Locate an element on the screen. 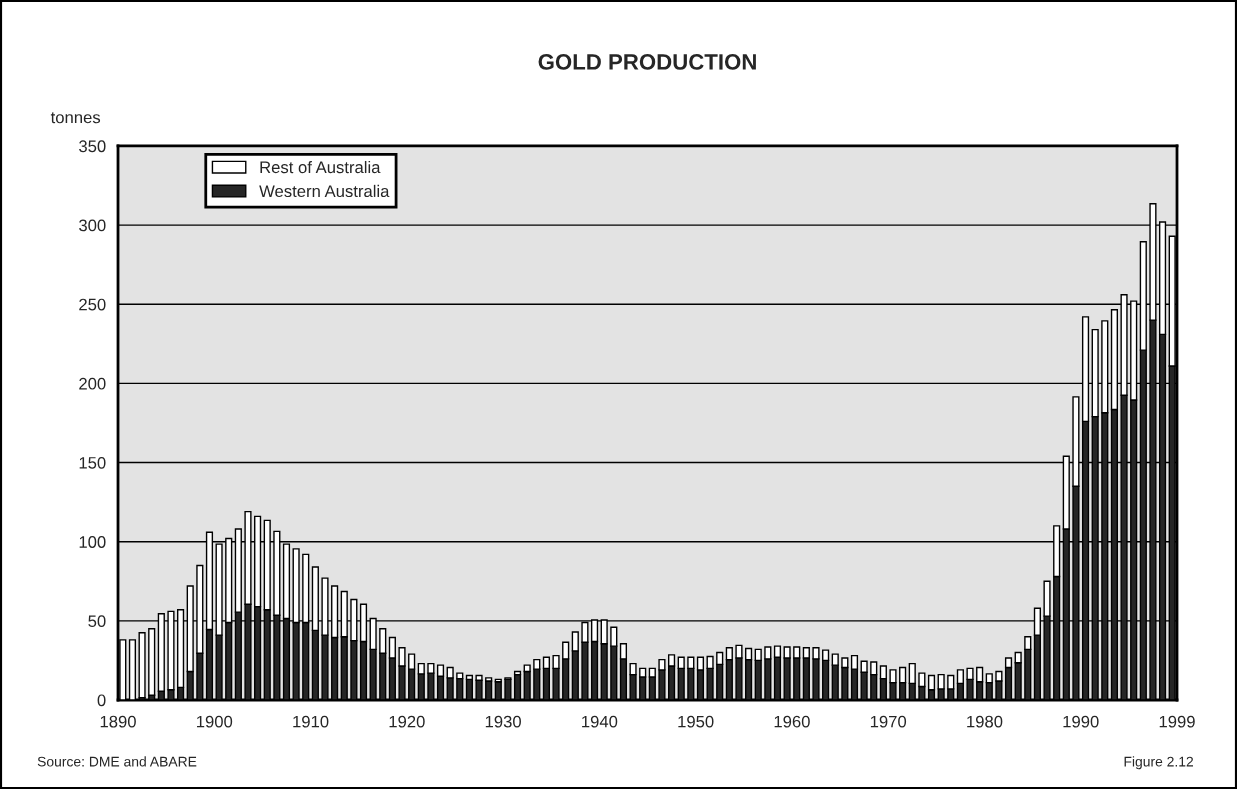 Image resolution: width=1237 pixels, height=789 pixels. y-tick-label: 150 is located at coordinates (92, 462).